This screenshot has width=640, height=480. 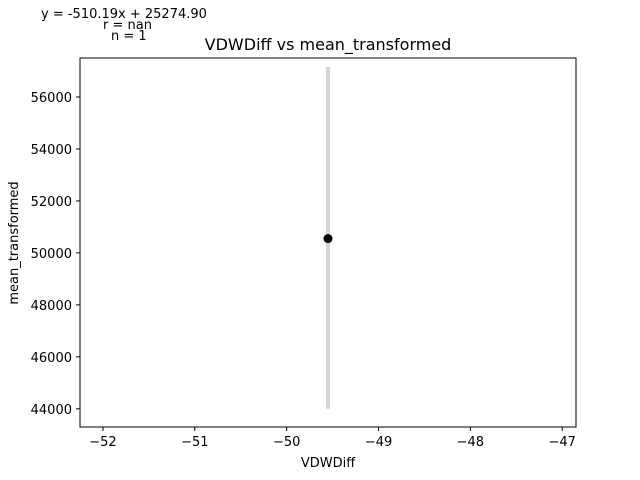 I want to click on x-tick-label: −47, so click(x=562, y=442).